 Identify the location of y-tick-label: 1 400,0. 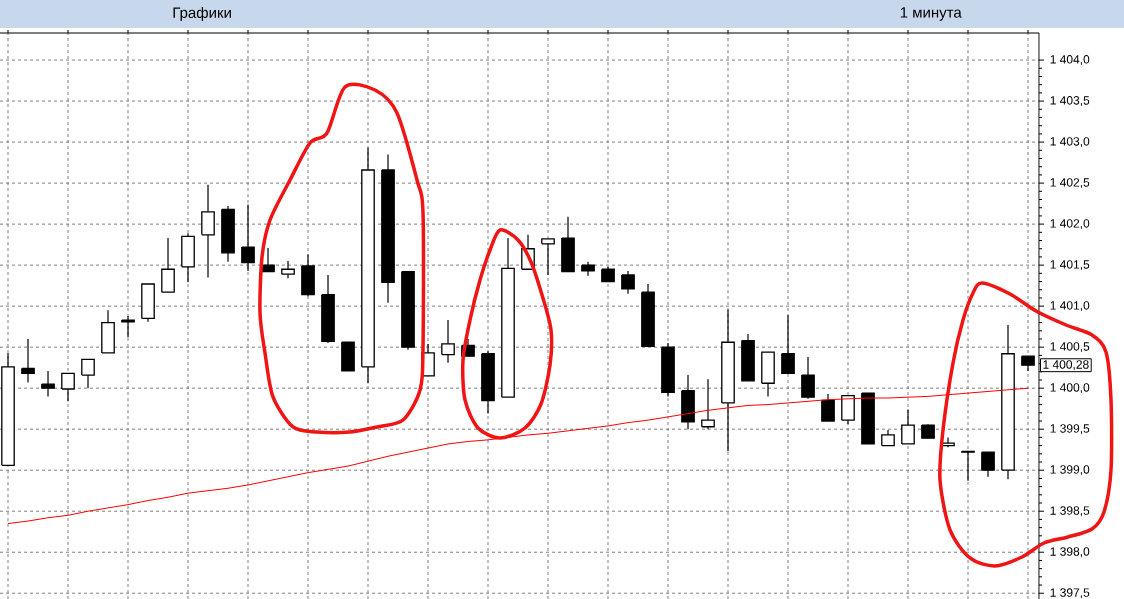
(1070, 388).